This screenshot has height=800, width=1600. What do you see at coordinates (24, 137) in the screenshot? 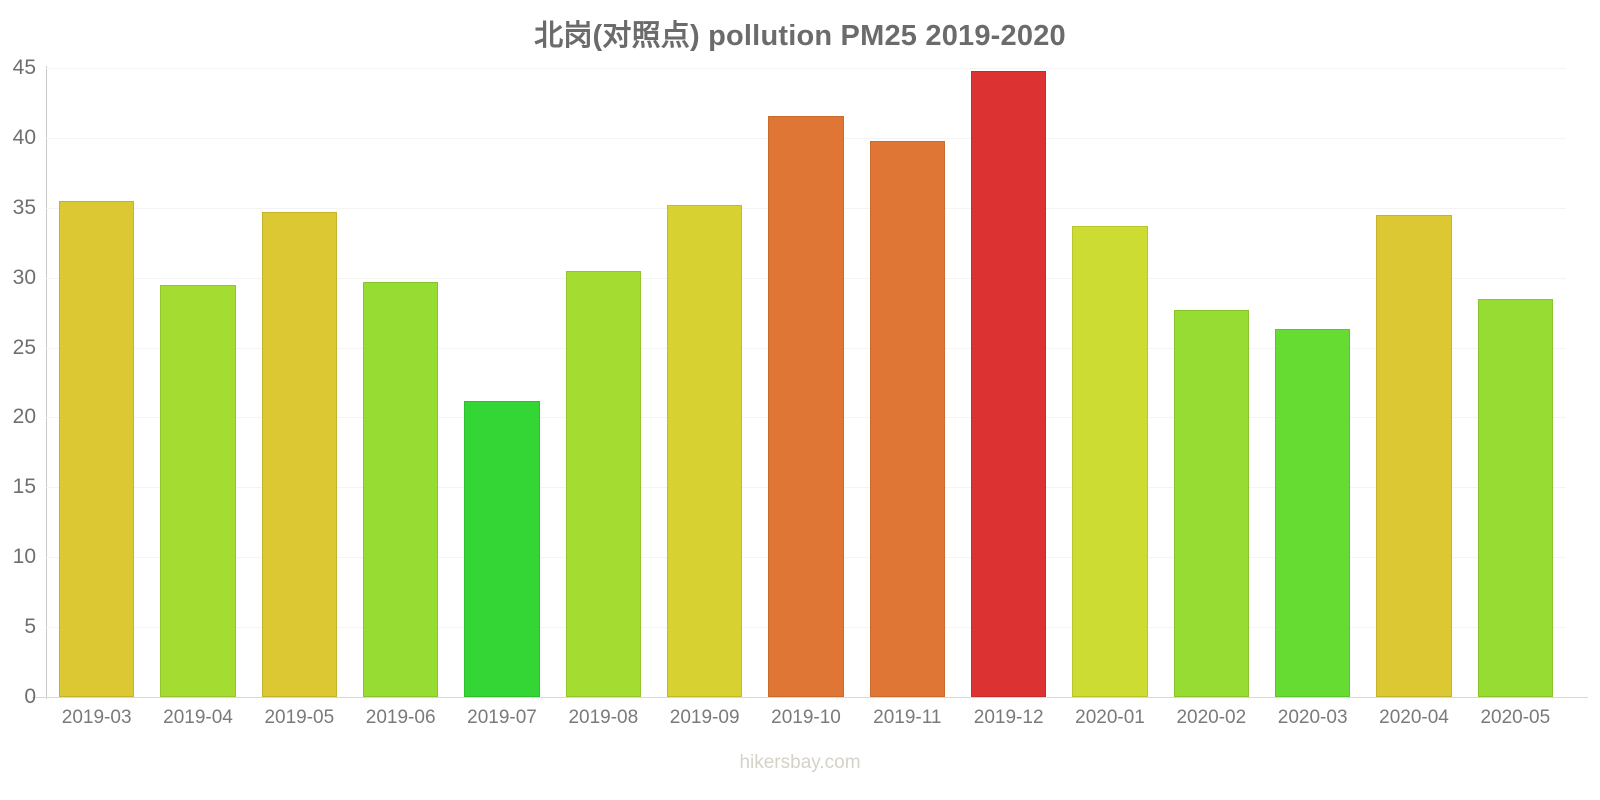
I see `y-axis-tick-label: 40` at bounding box center [24, 137].